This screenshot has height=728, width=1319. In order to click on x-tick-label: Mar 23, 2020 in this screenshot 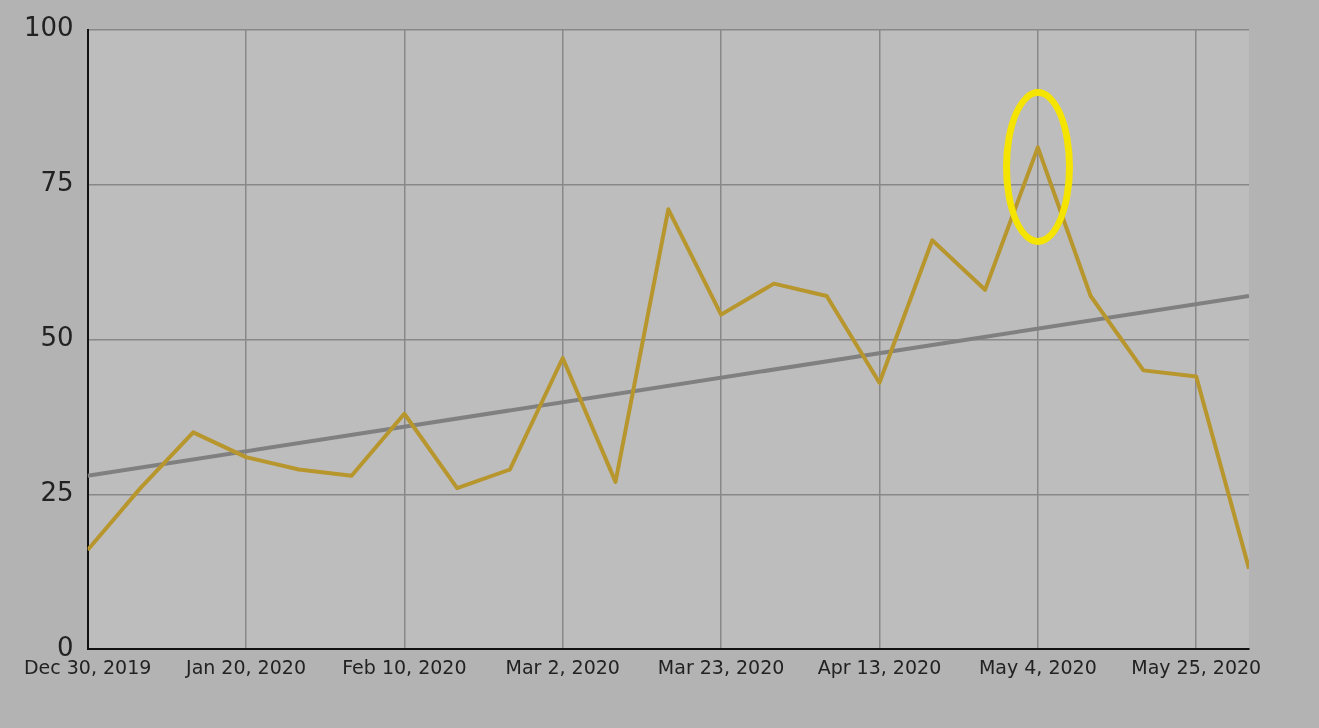, I will do `click(721, 666)`.